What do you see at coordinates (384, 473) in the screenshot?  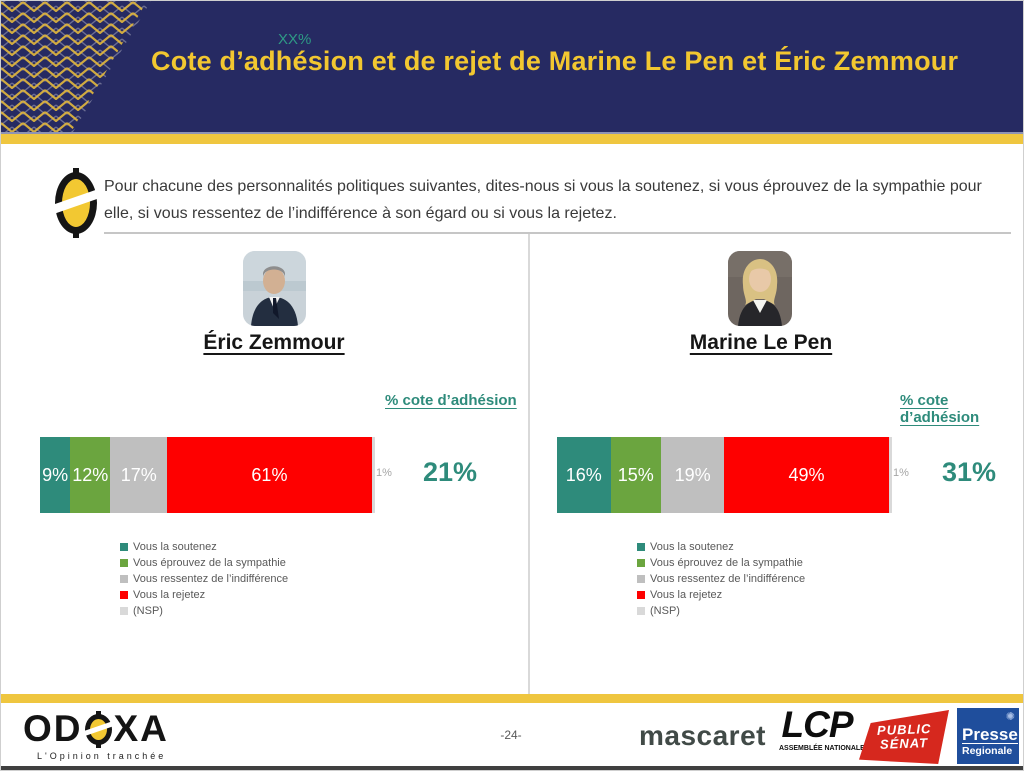 I see `nsp-label-left: 1%` at bounding box center [384, 473].